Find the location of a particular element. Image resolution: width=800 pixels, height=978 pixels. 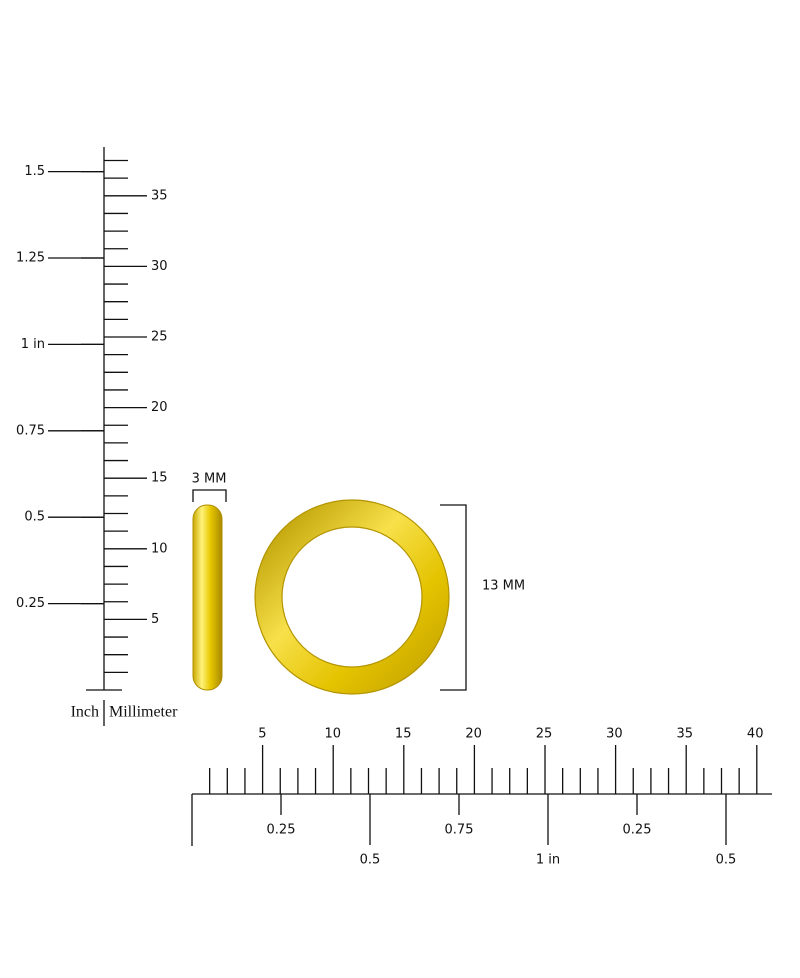

hoop-inner-edge is located at coordinates (352, 597).